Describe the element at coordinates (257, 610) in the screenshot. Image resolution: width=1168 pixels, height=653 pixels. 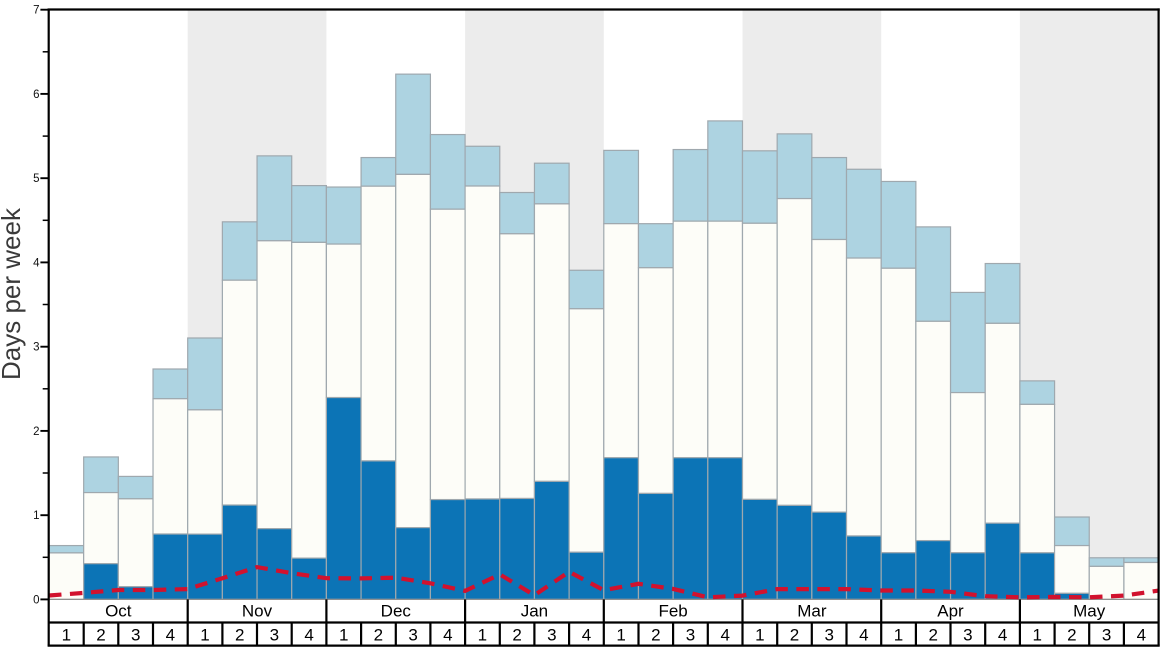
I see `svg-text: Nov` at that location.